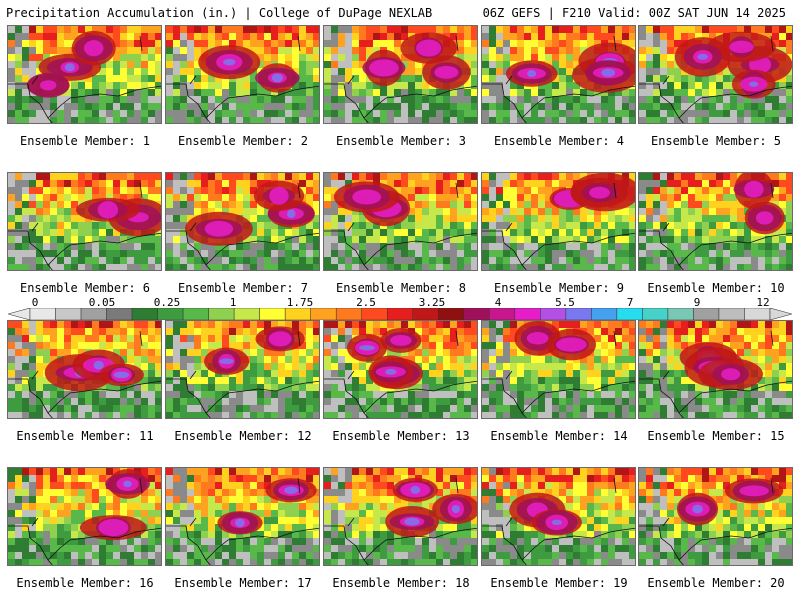  I want to click on precipitation-colorbar, so click(400, 314).